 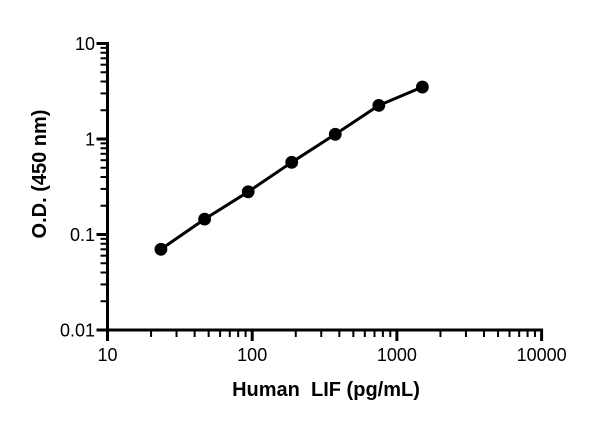 What do you see at coordinates (40, 174) in the screenshot?
I see `y-axis-title: O.D. (450 nm)` at bounding box center [40, 174].